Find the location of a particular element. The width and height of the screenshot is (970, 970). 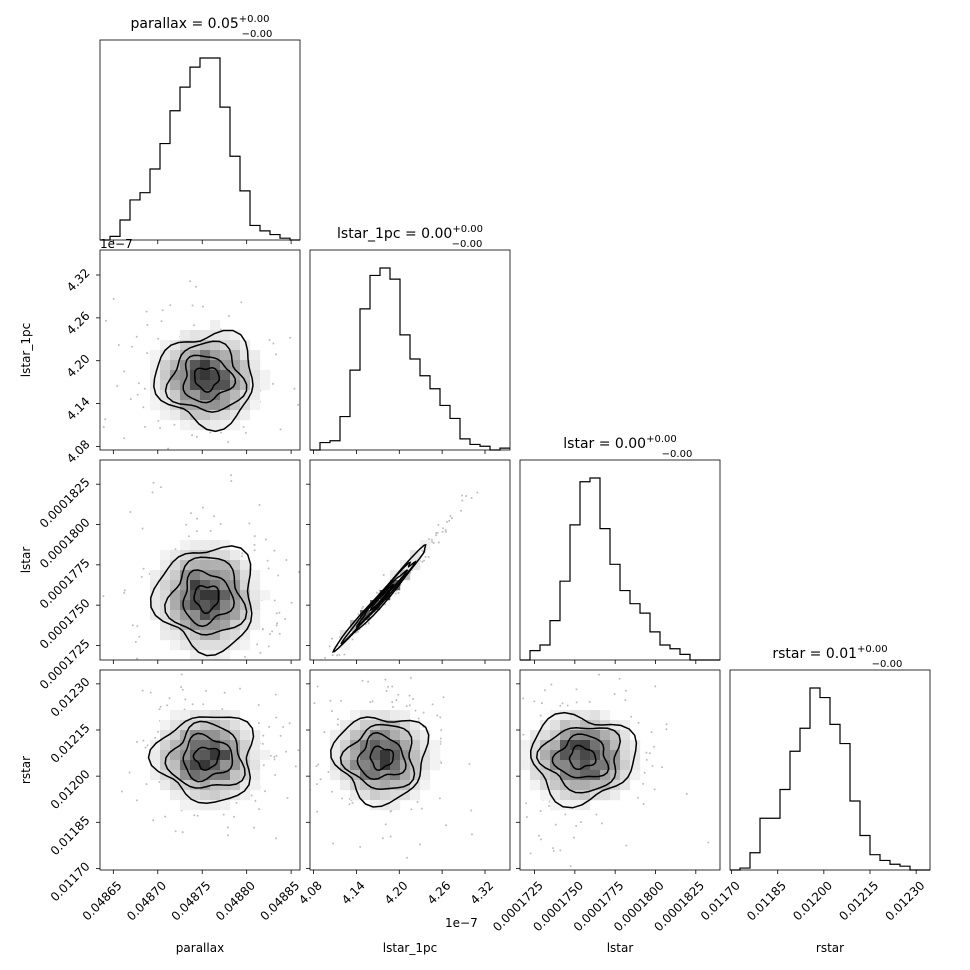

contour-line is located at coordinates (206, 376).